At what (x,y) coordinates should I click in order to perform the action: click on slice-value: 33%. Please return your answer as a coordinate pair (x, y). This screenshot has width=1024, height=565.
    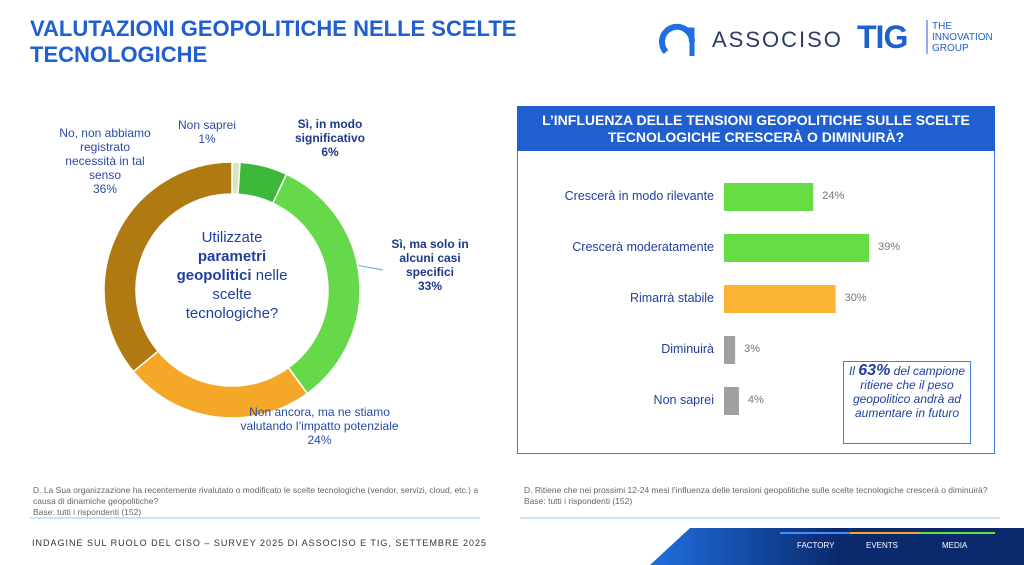
    Looking at the image, I should click on (430, 286).